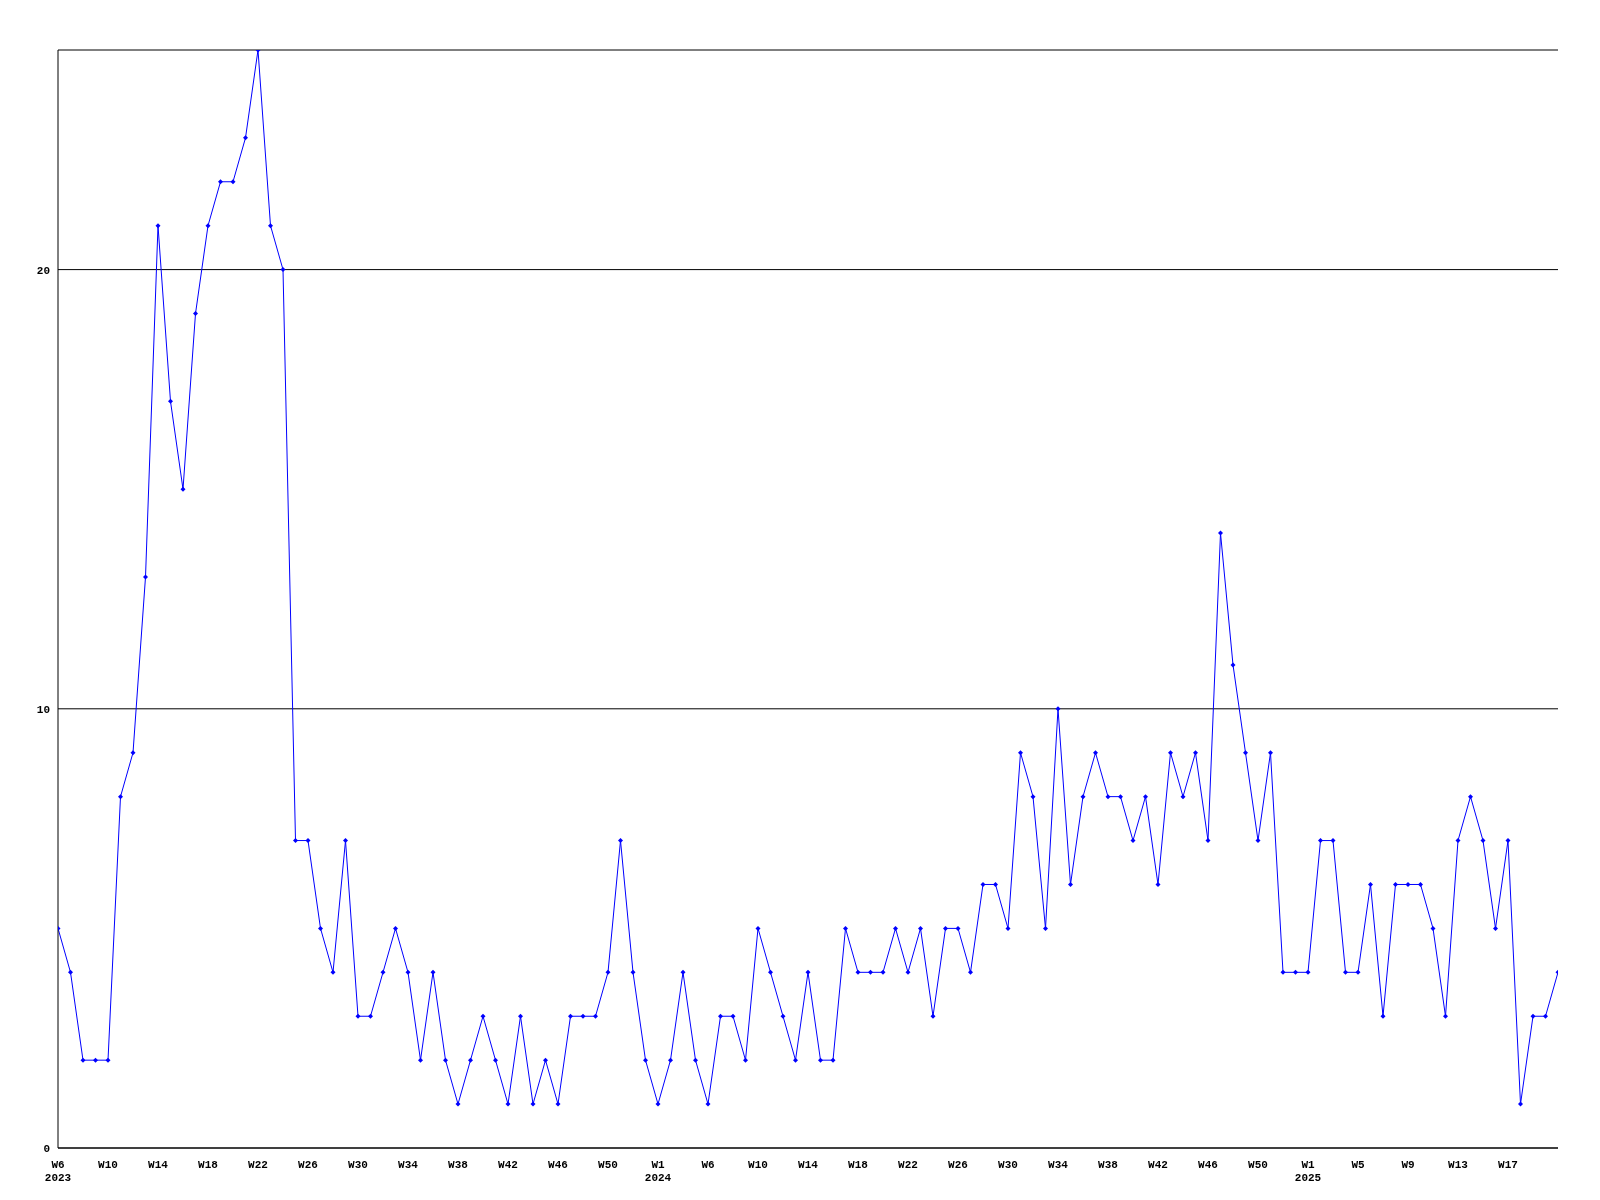  I want to click on x-tick-label: W1 2025, so click(1308, 1171).